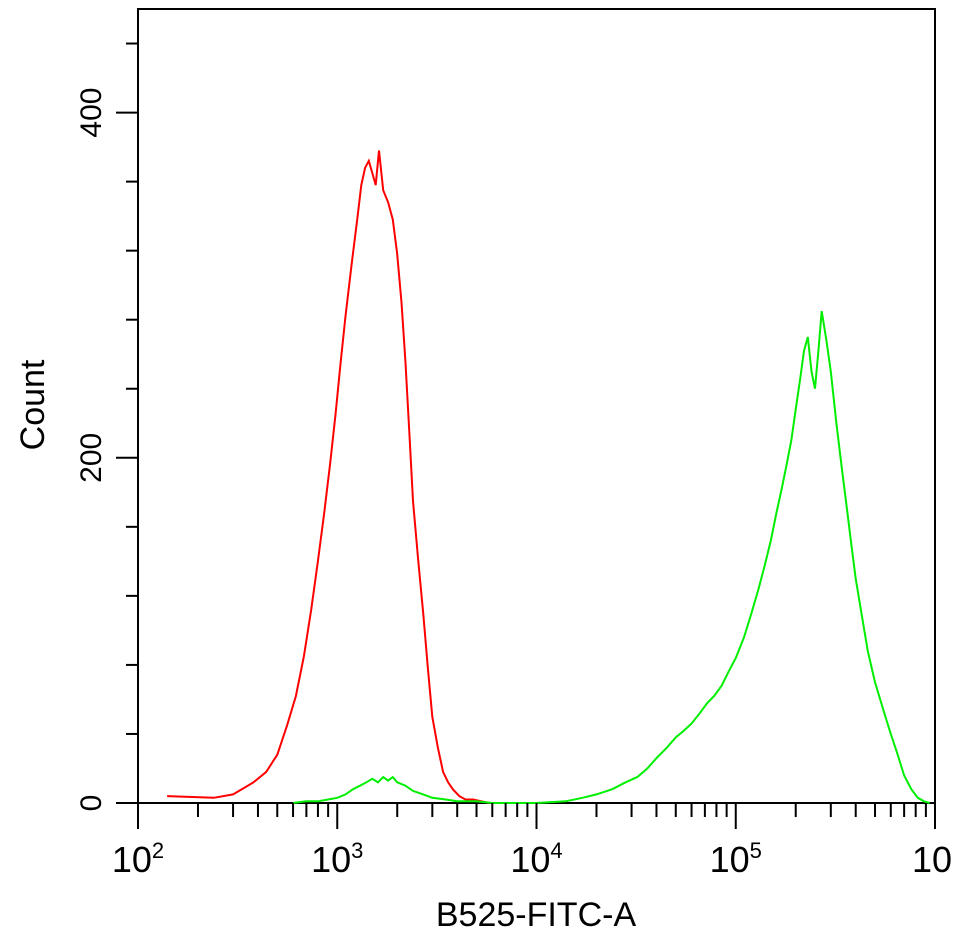 This screenshot has width=953, height=934. Describe the element at coordinates (536, 915) in the screenshot. I see `x-axis-title: B525-FITC-A` at that location.